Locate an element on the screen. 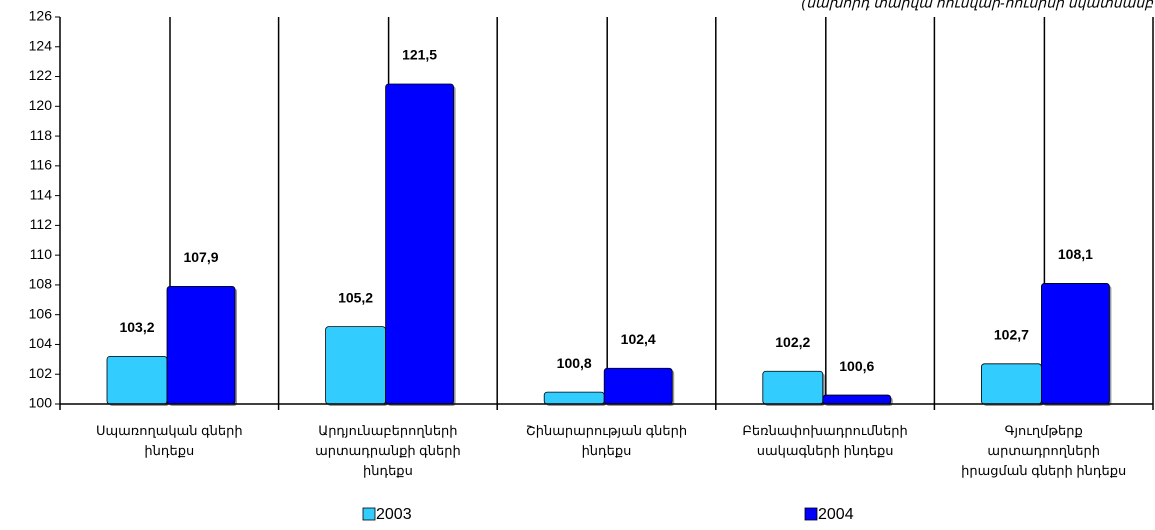 The width and height of the screenshot is (1155, 530). value-label: 100,6 is located at coordinates (856, 366).